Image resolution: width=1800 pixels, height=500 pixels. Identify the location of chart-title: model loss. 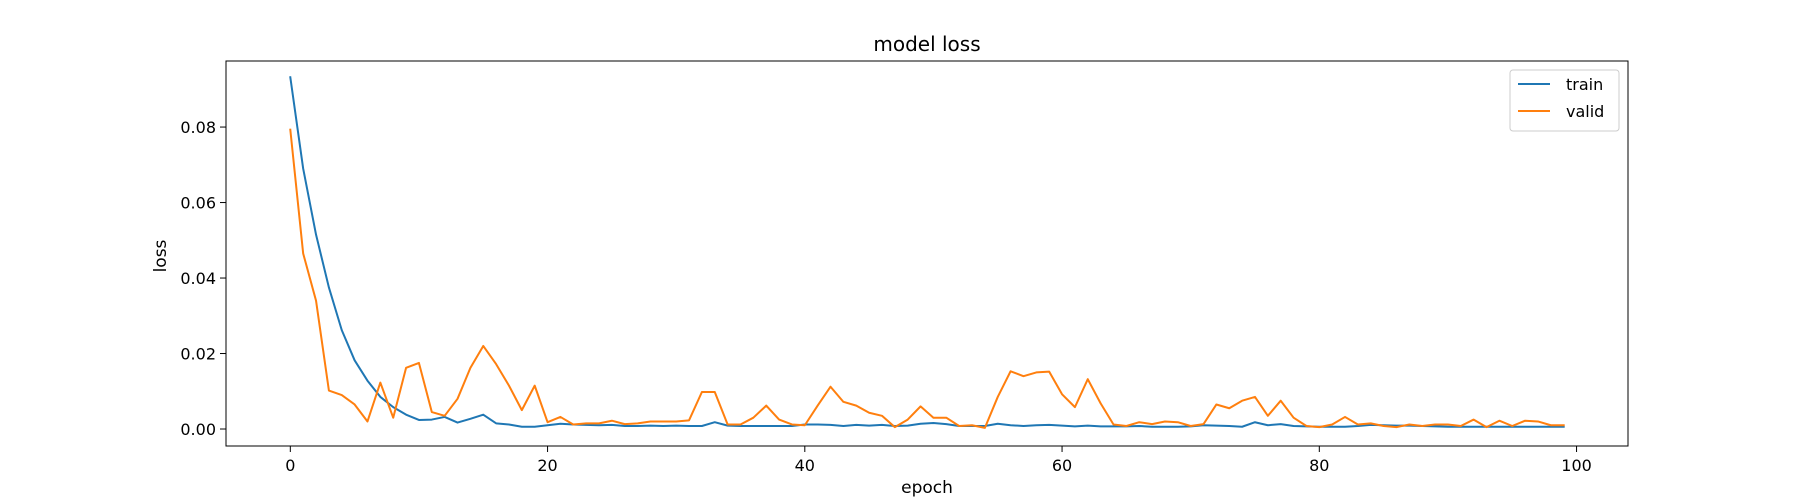
(926, 44).